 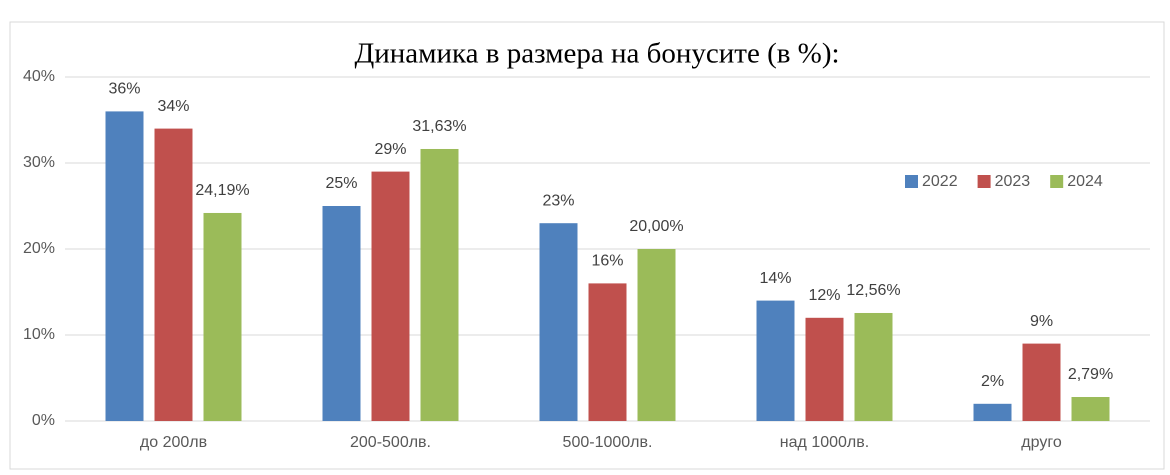 I want to click on value-label: 20,00%, so click(x=656, y=226).